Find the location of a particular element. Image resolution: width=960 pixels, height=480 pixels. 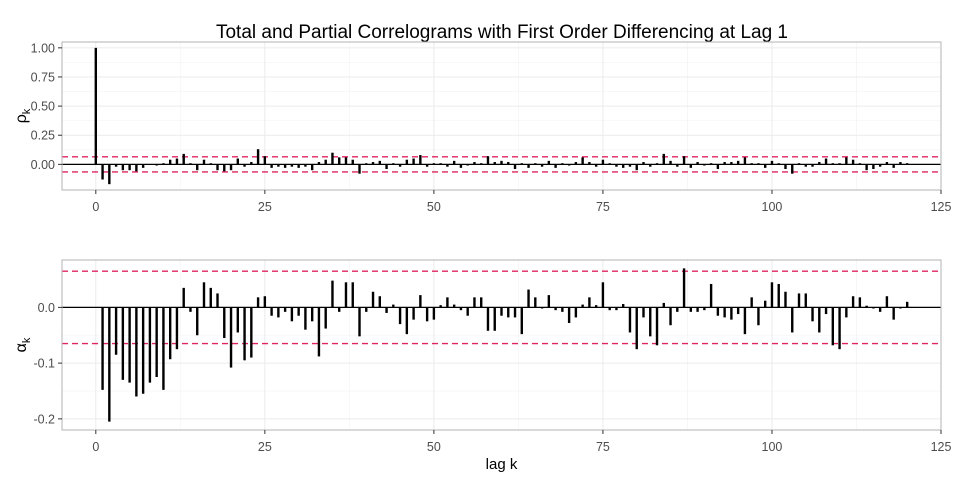

y-axis-label: αk is located at coordinates (23, 344).